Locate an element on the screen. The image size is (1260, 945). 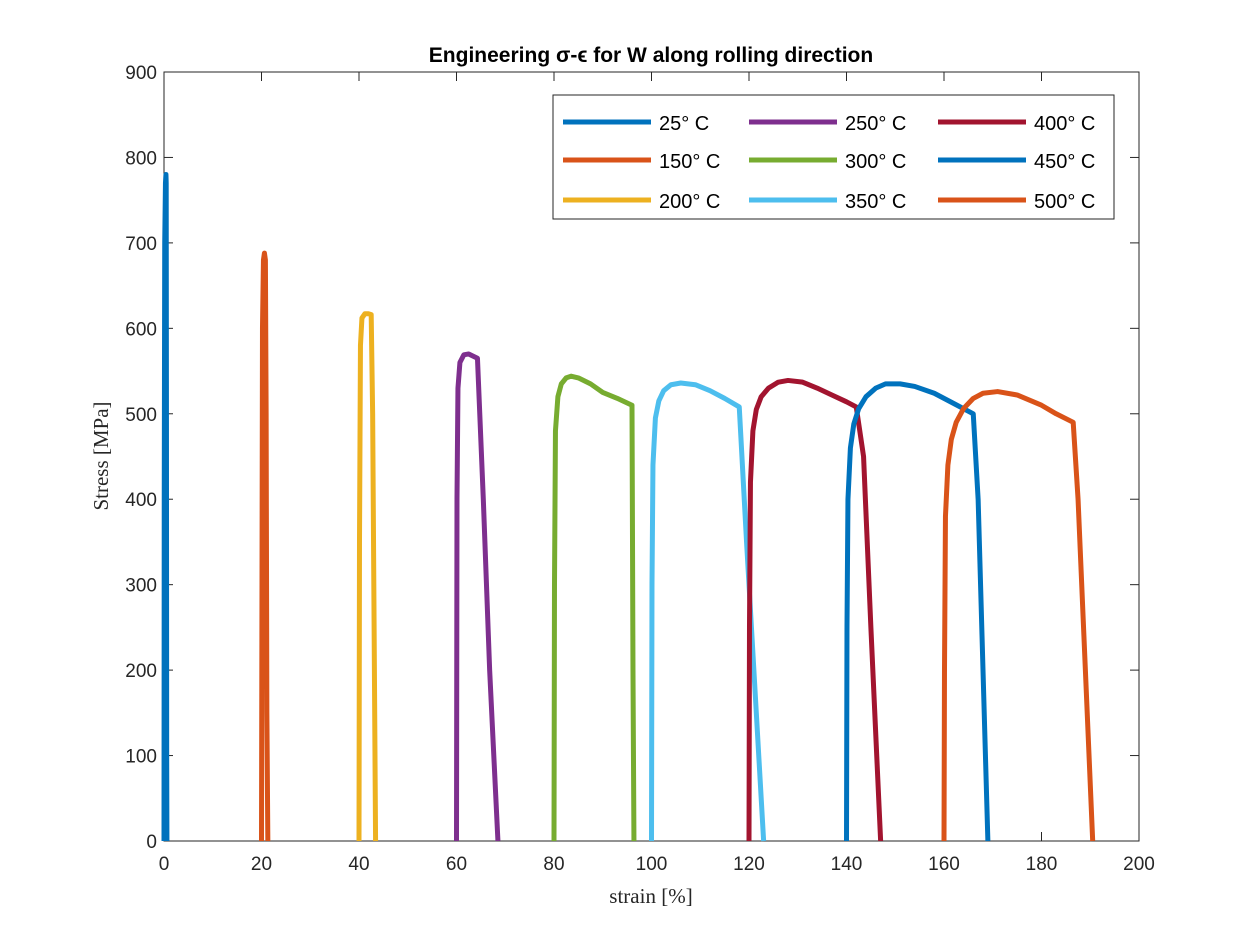
x-tick-label: 20 is located at coordinates (261, 864).